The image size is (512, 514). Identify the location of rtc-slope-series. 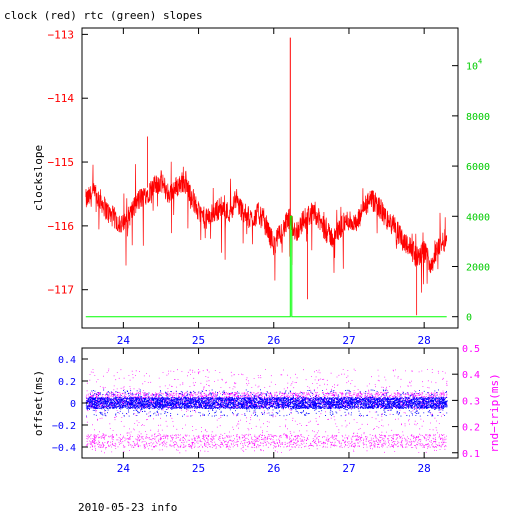
(266, 266).